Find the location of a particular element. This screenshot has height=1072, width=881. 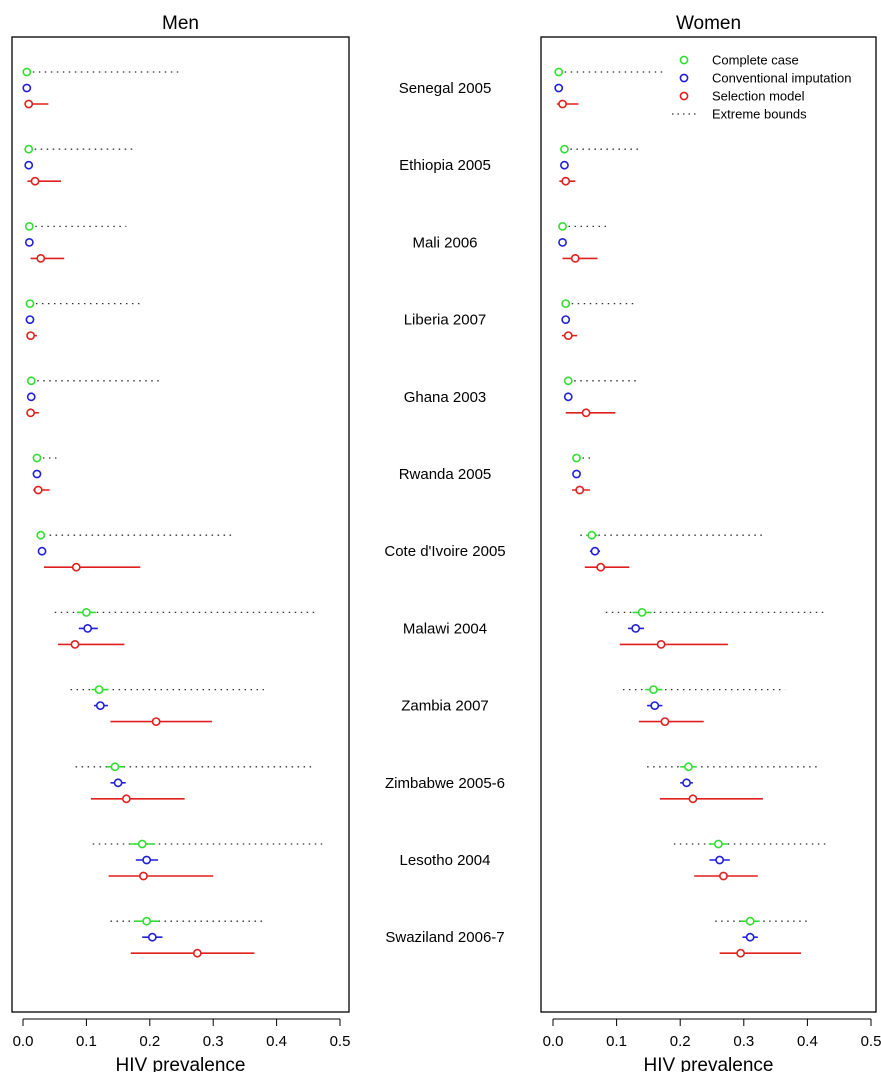

men-x-tick-label: 0.1 is located at coordinates (86, 1041).